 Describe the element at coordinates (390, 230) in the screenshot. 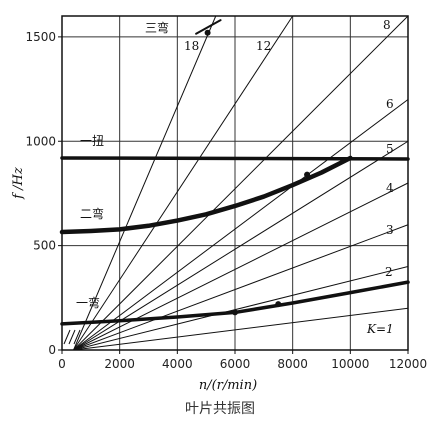

I see `harmonic-label: 3` at that location.